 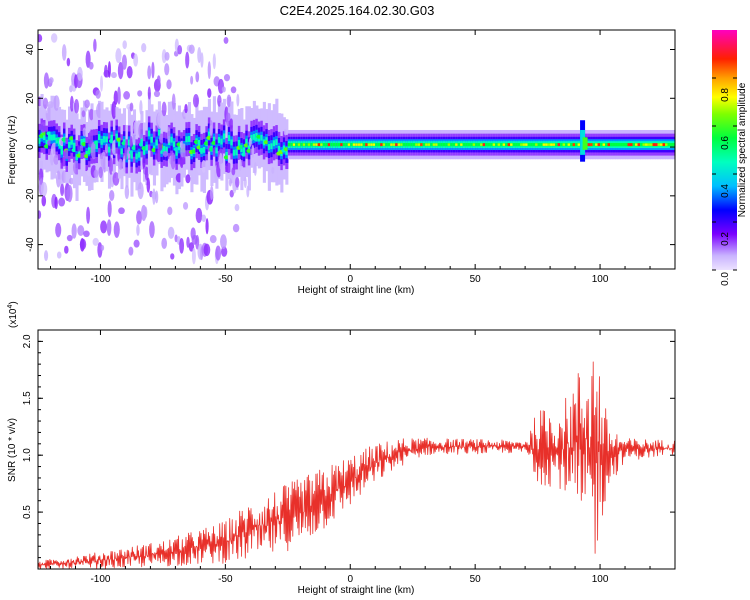 What do you see at coordinates (12, 450) in the screenshot?
I see `snr-y-label: SNR (10 * v/v)` at bounding box center [12, 450].